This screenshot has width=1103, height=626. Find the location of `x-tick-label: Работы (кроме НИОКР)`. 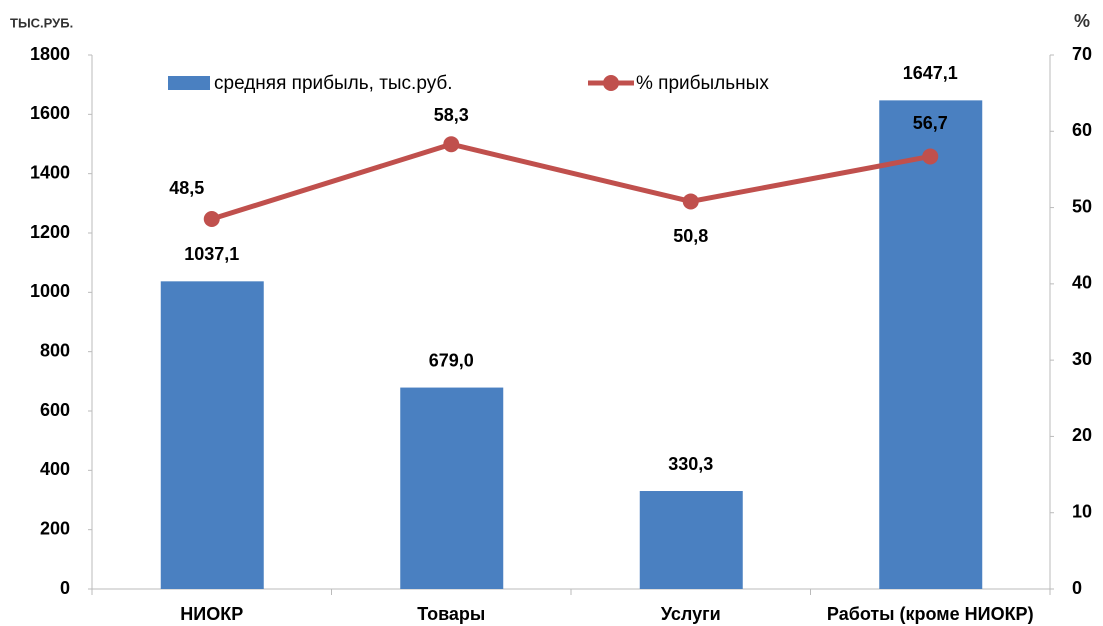

x-tick-label: Работы (кроме НИОКР) is located at coordinates (930, 614).